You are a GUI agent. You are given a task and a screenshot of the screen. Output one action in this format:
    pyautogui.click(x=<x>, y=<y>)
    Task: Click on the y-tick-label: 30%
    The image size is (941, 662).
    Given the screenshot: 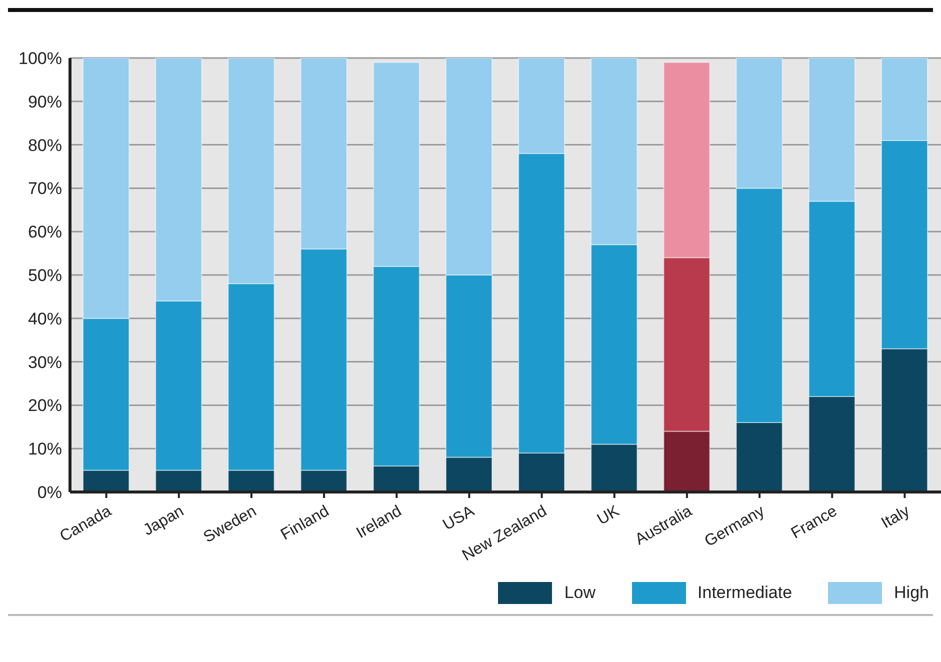 What is the action you would take?
    pyautogui.click(x=45, y=362)
    